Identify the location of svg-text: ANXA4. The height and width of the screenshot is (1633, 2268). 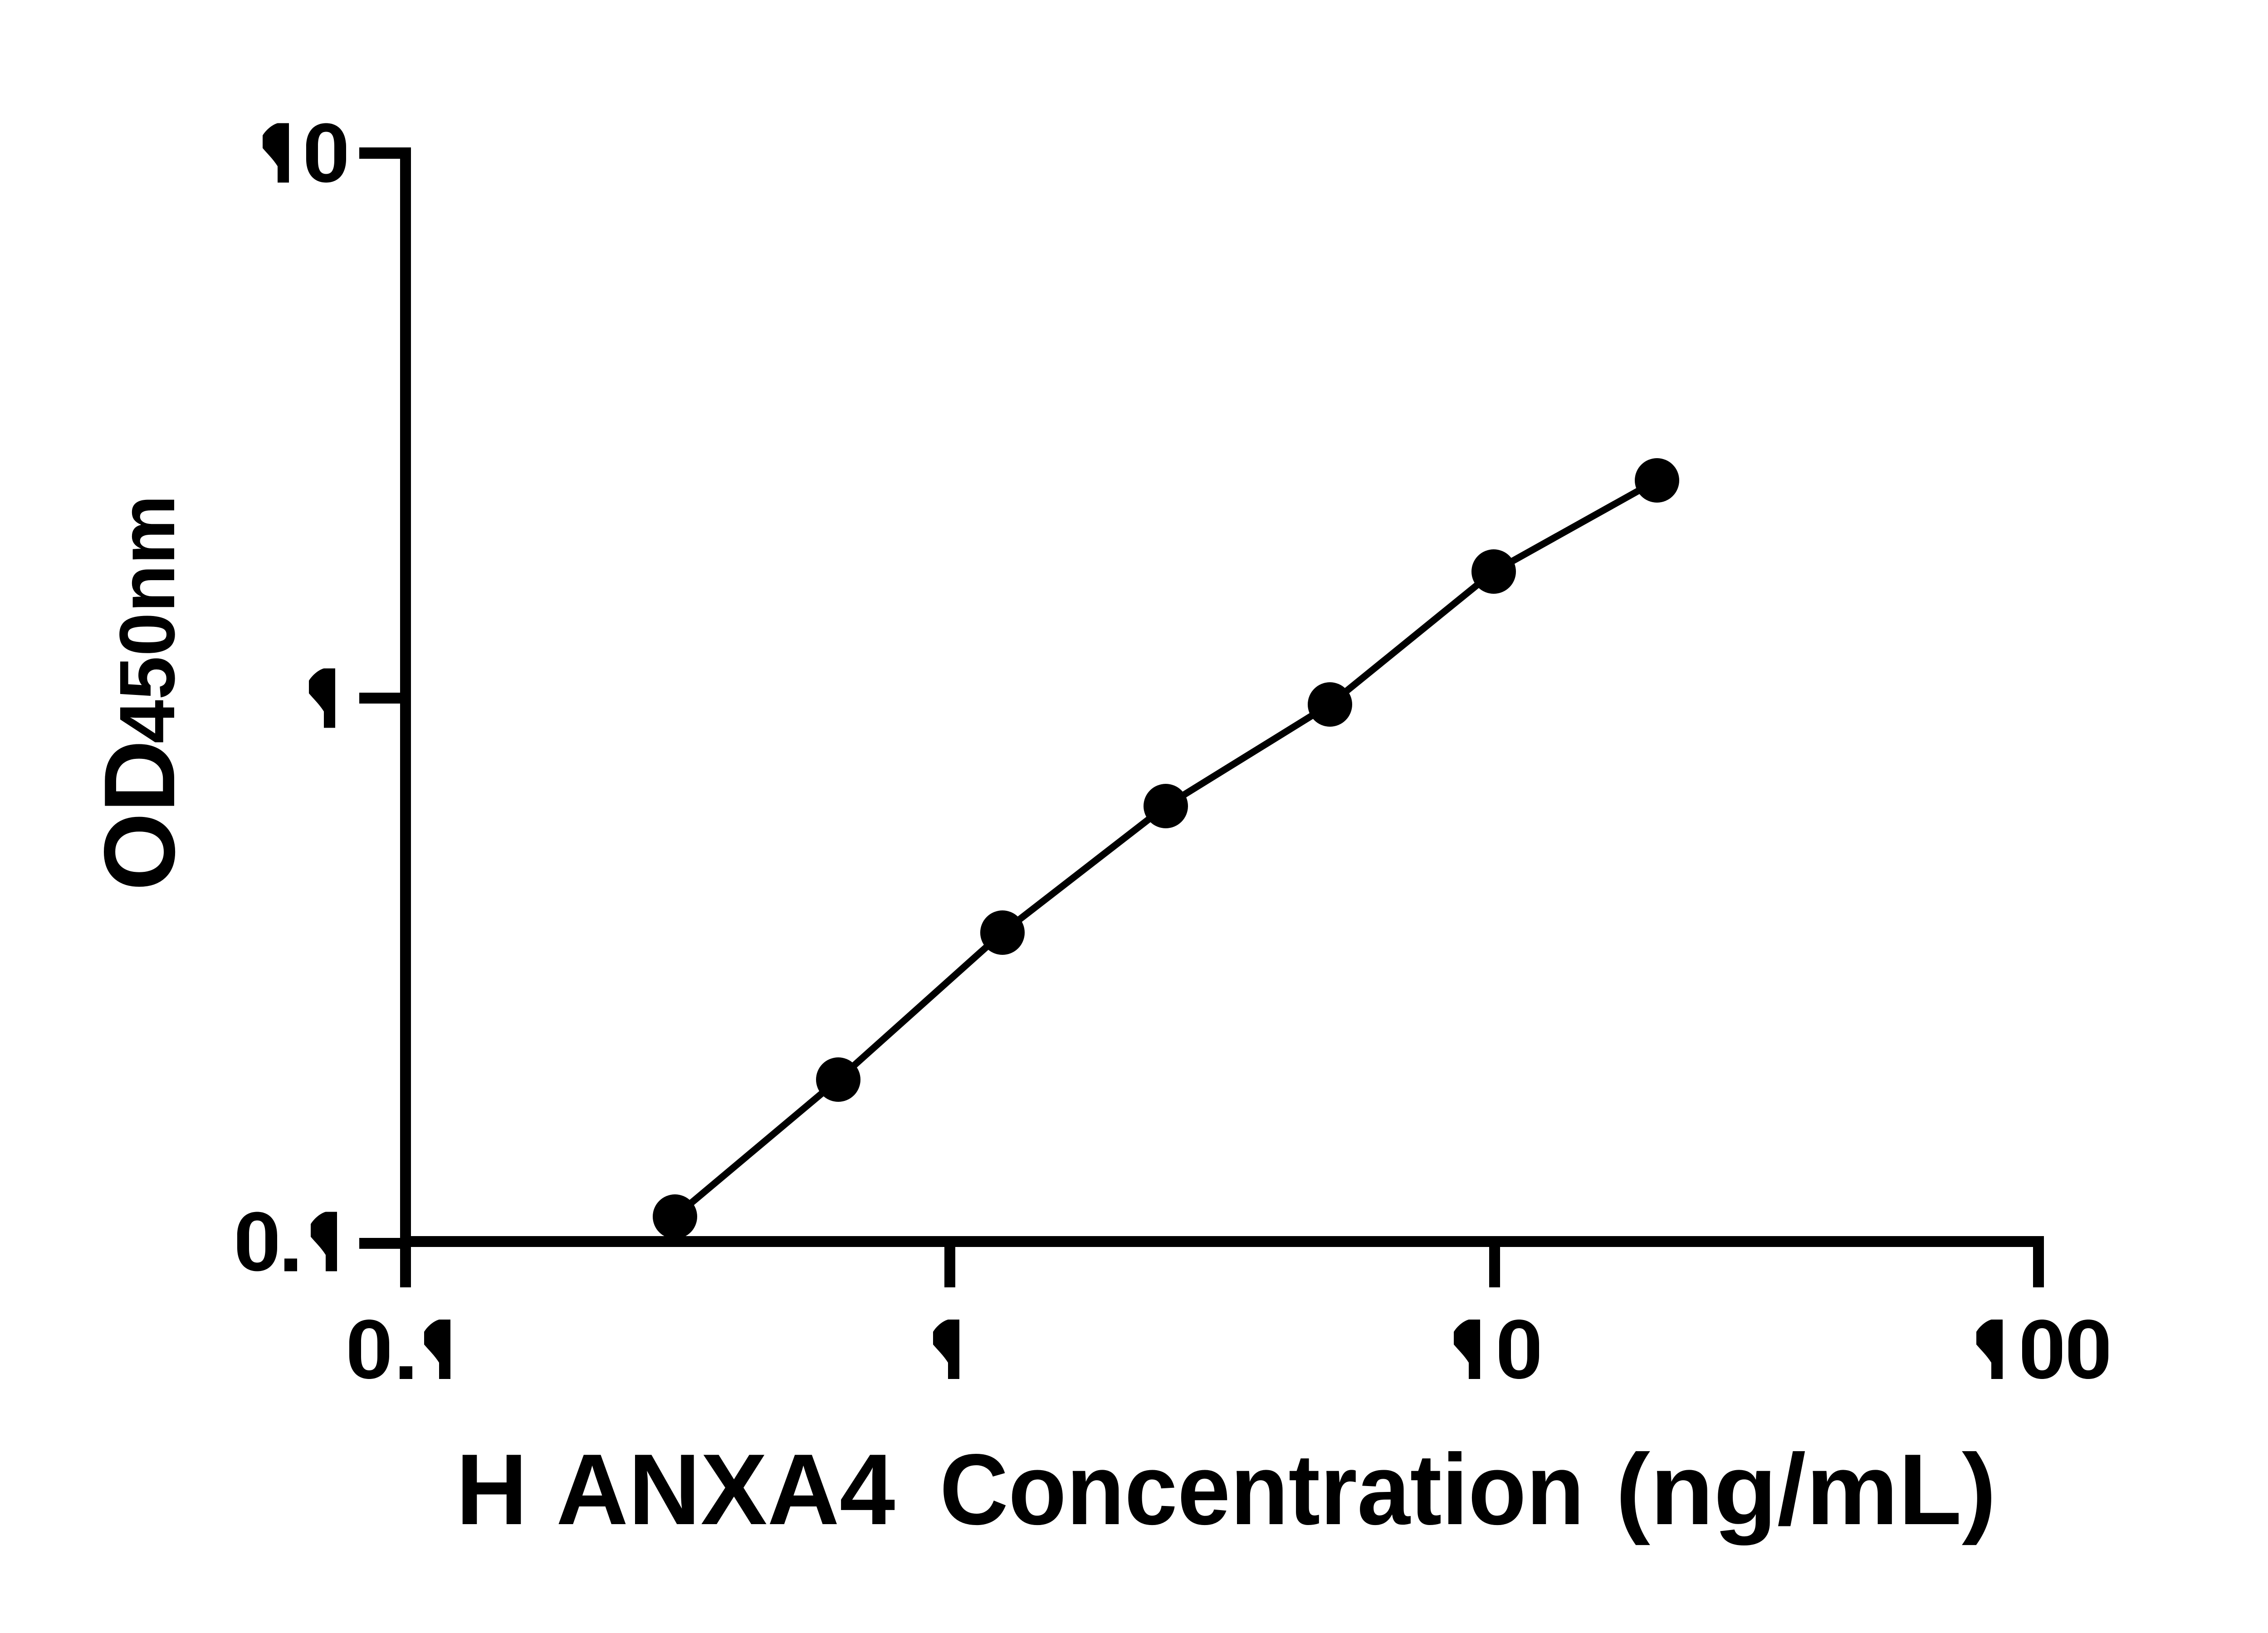
(725, 1489).